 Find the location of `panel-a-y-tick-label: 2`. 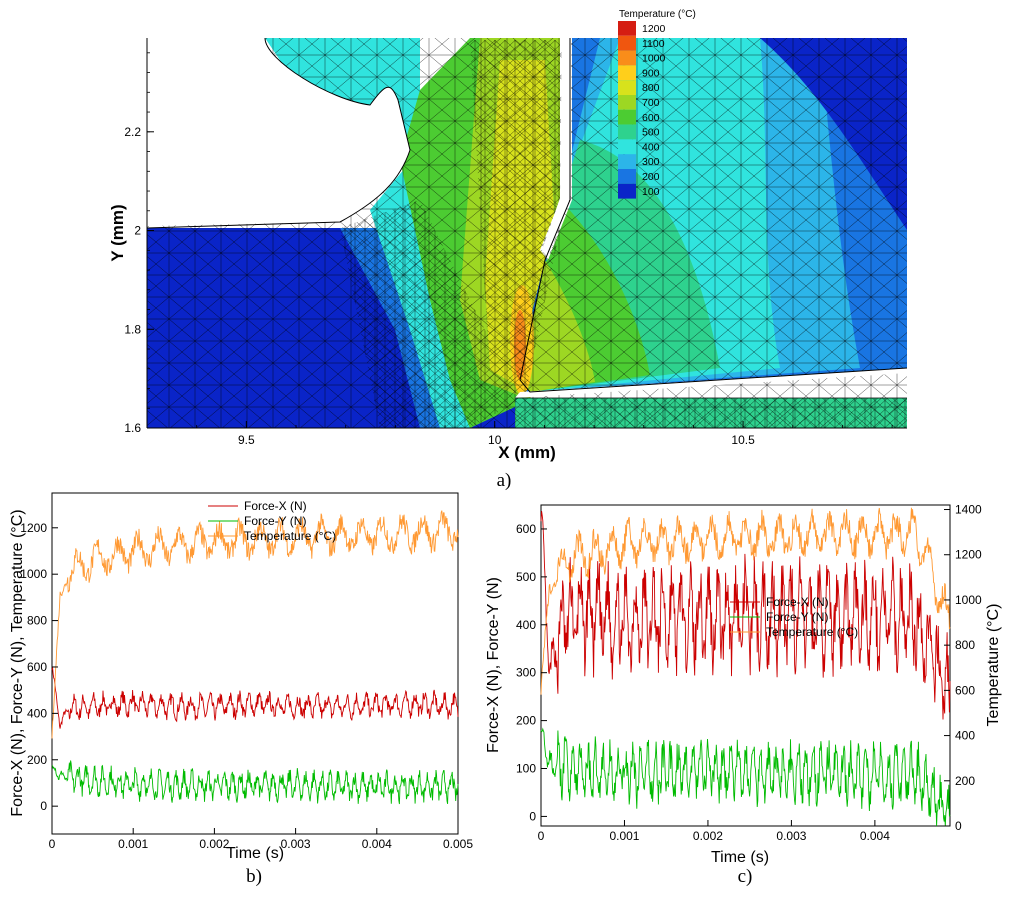

panel-a-y-tick-label: 2 is located at coordinates (137, 231).